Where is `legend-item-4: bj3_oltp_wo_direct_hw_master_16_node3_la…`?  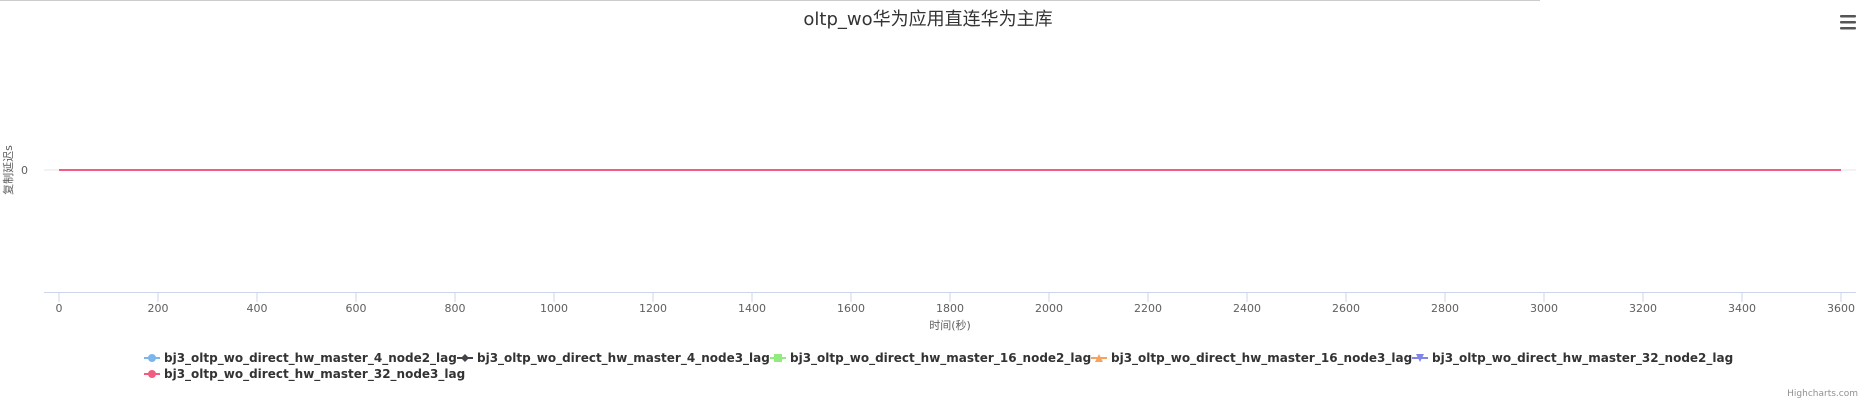
legend-item-4: bj3_oltp_wo_direct_hw_master_16_node3_la… is located at coordinates (1251, 358).